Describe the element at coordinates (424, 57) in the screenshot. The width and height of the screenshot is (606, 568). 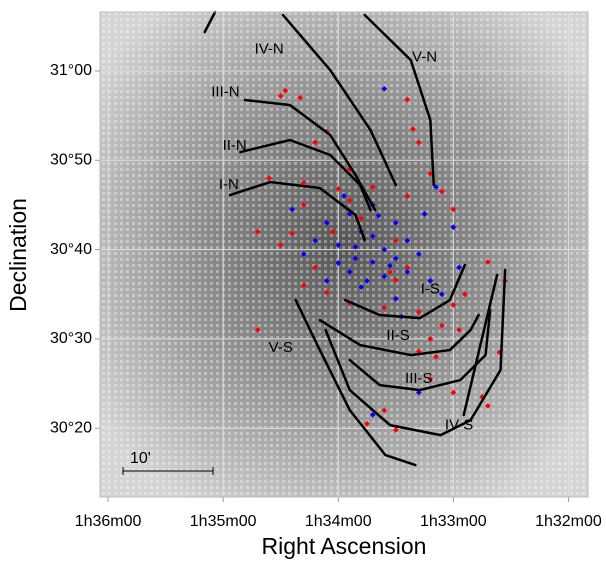
I see `arm-label: V-N` at that location.